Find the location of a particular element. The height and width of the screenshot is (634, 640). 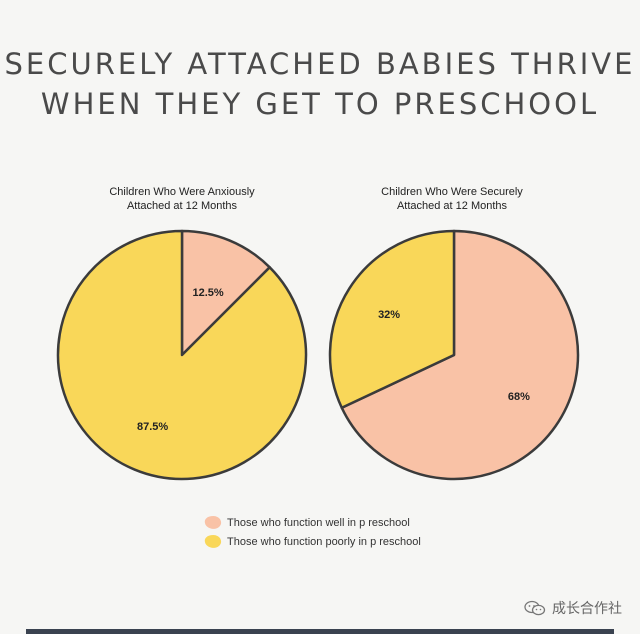

legend-item-well: Those who function well in p reschool is located at coordinates (312, 522).